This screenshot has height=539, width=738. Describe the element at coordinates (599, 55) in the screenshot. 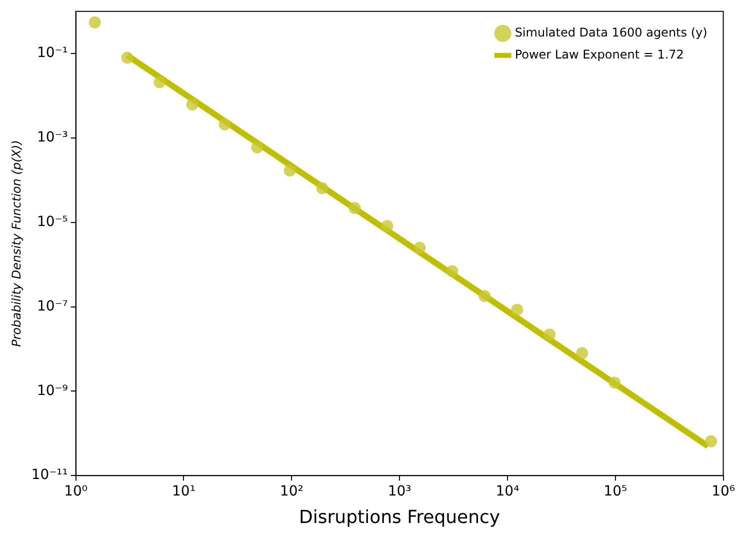

I see `legend-label: Power Law Exponent = 1.72` at that location.